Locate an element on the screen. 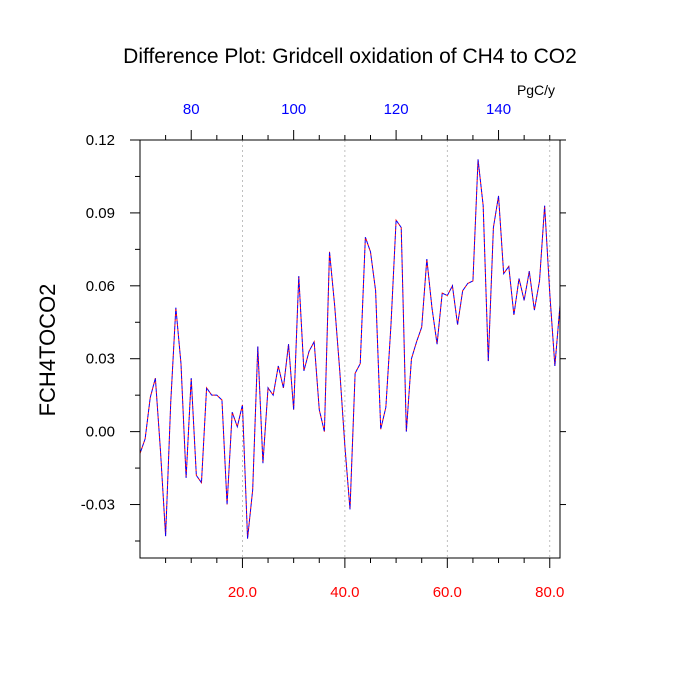 Image resolution: width=700 pixels, height=700 pixels. y-tick-label: 0.12 is located at coordinates (100, 140).